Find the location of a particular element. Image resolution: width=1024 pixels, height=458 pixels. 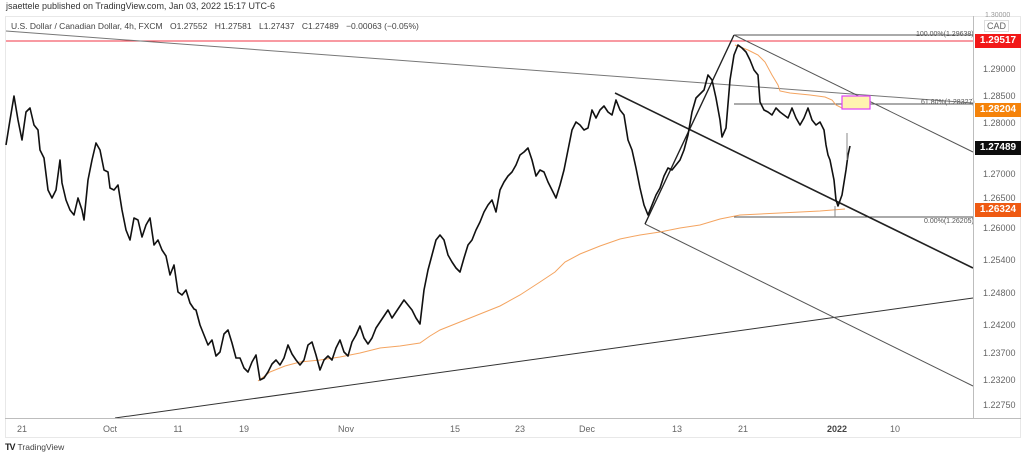

time-tick-label: Nov is located at coordinates (346, 429).